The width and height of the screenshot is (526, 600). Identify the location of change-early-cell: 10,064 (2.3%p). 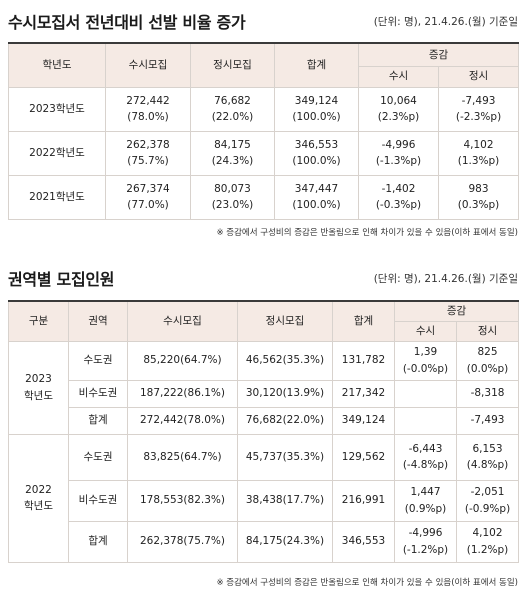
(398, 109).